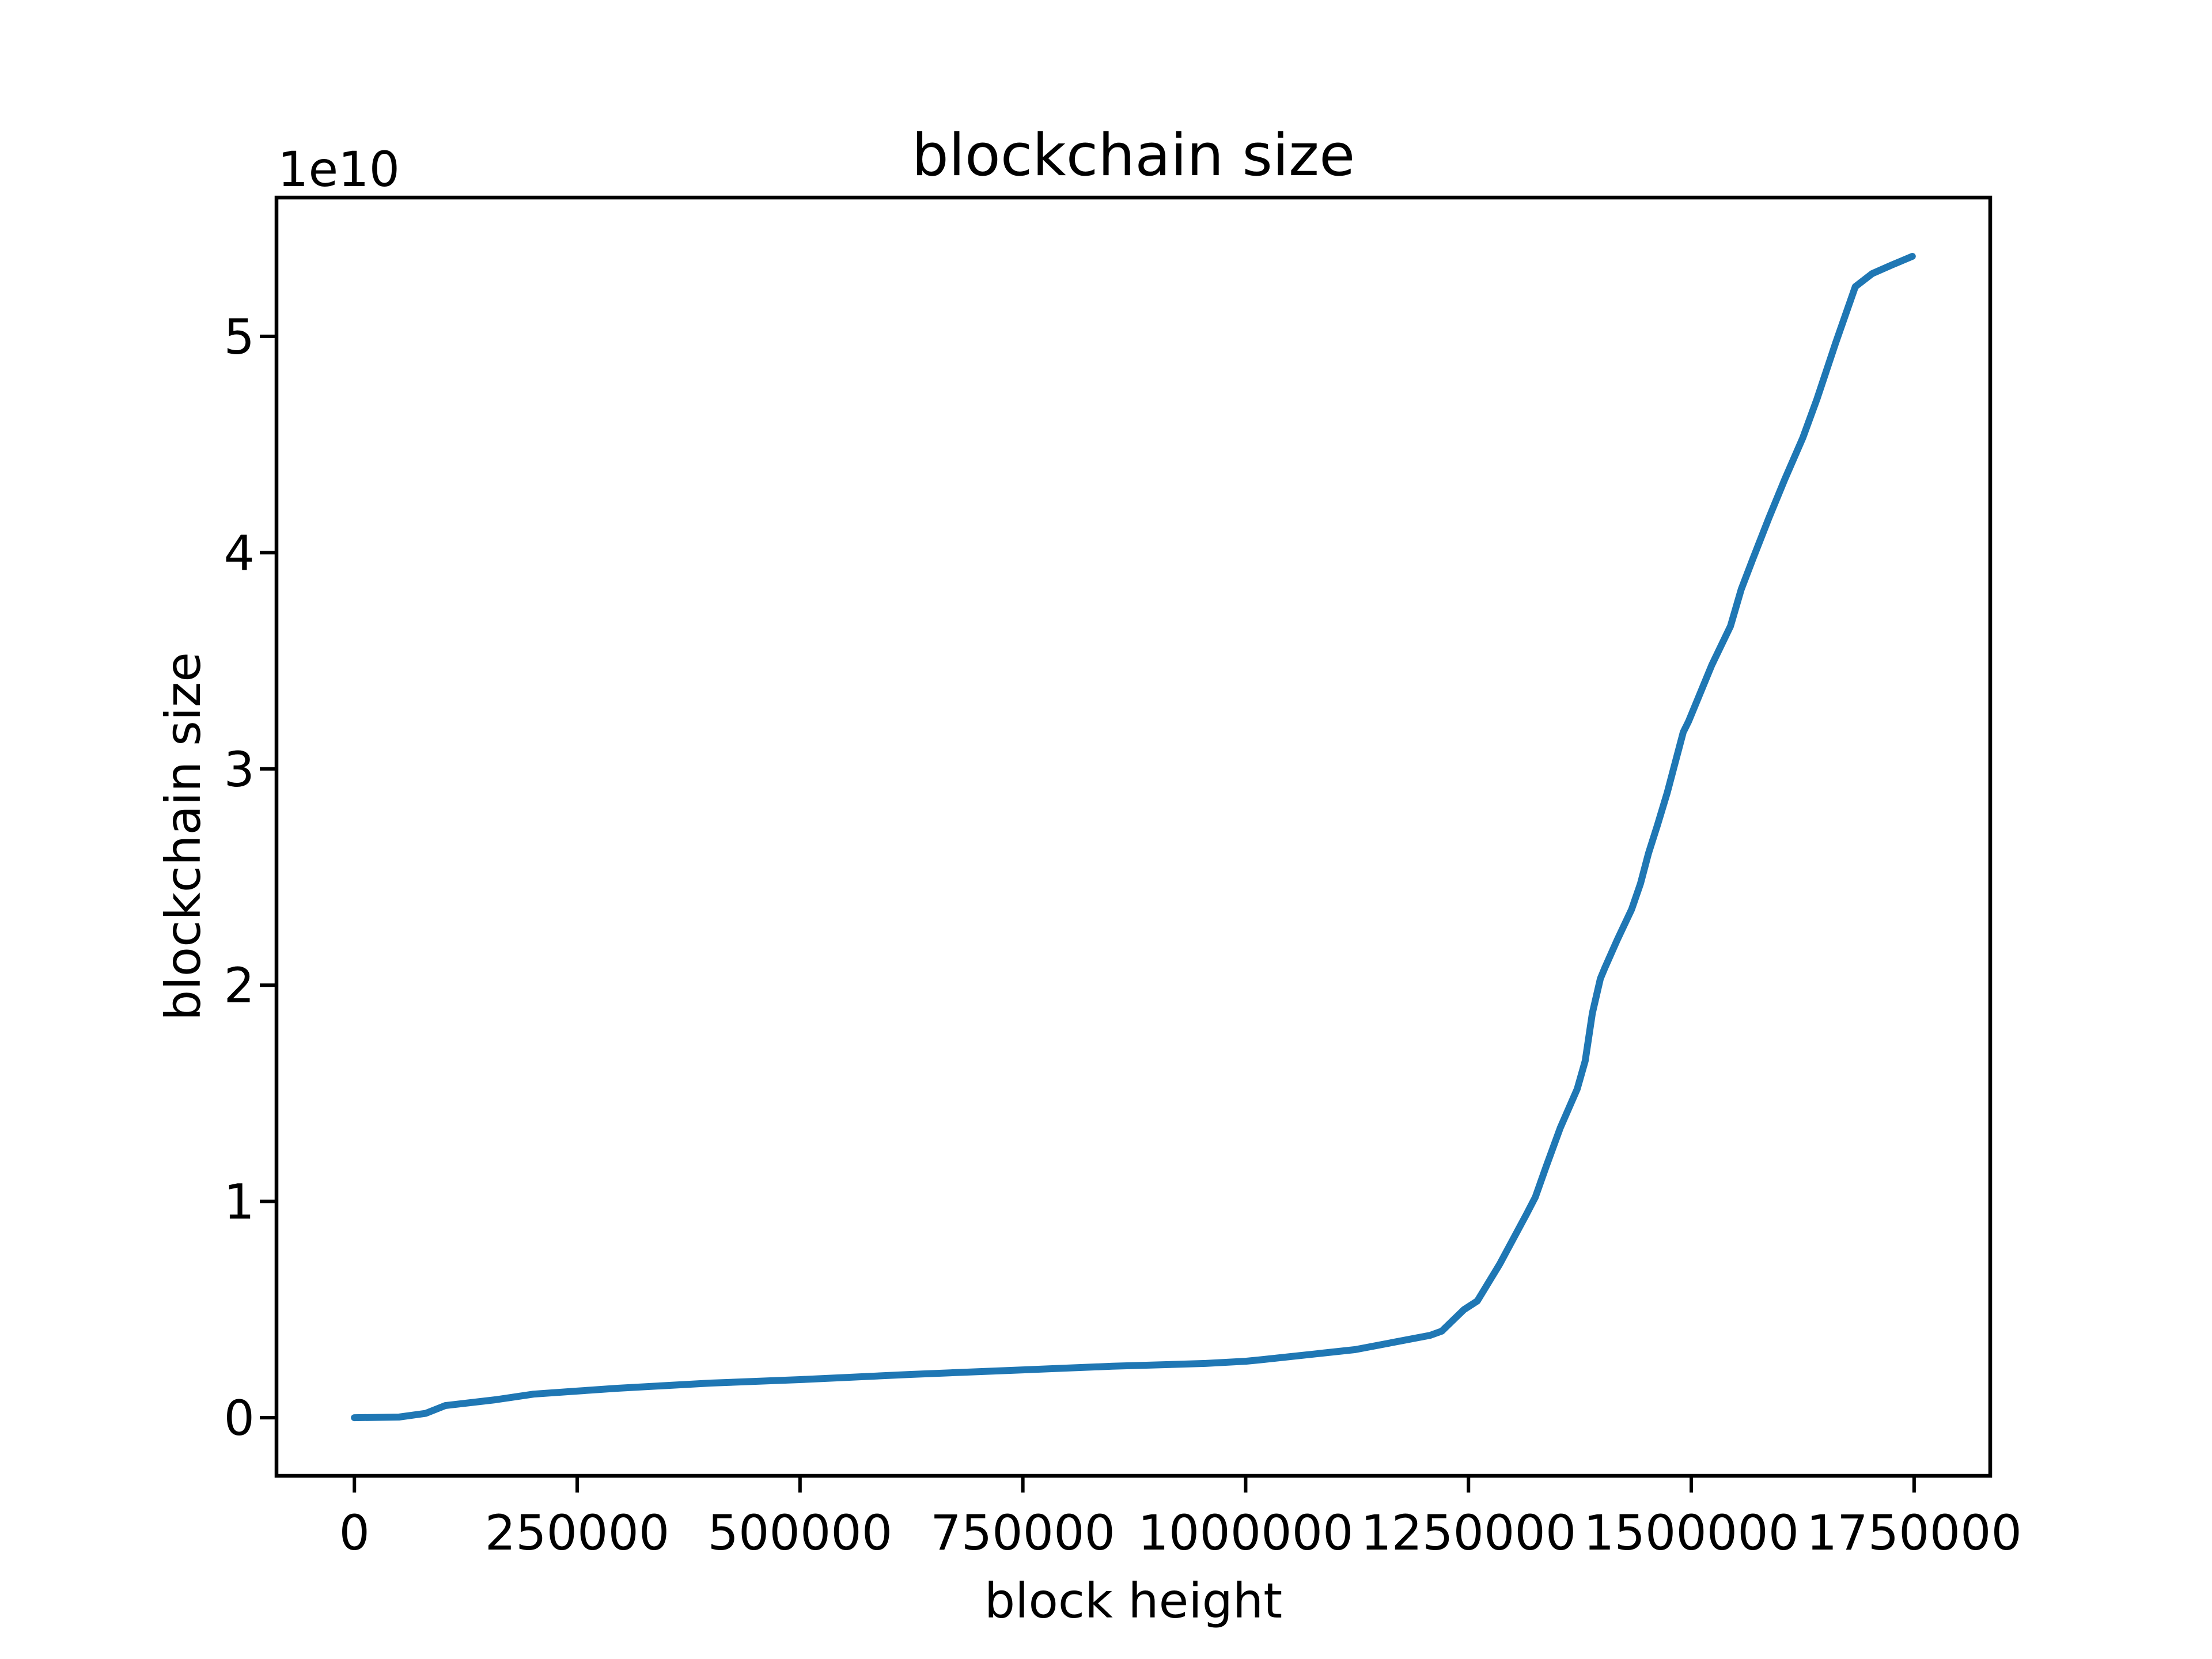 Image resolution: width=2212 pixels, height=1659 pixels. I want to click on y-axis-label: blockchain size, so click(183, 836).